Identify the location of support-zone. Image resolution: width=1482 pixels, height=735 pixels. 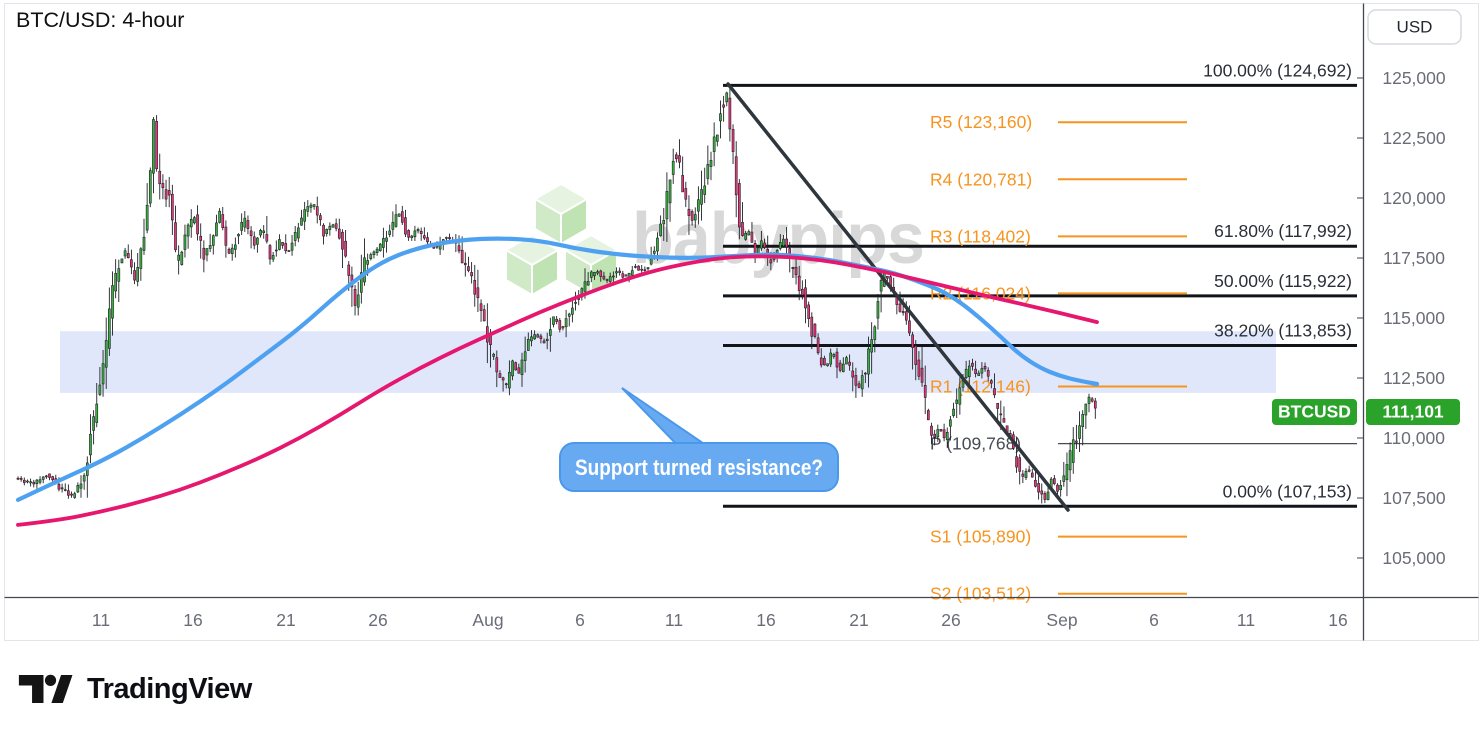
(668, 362).